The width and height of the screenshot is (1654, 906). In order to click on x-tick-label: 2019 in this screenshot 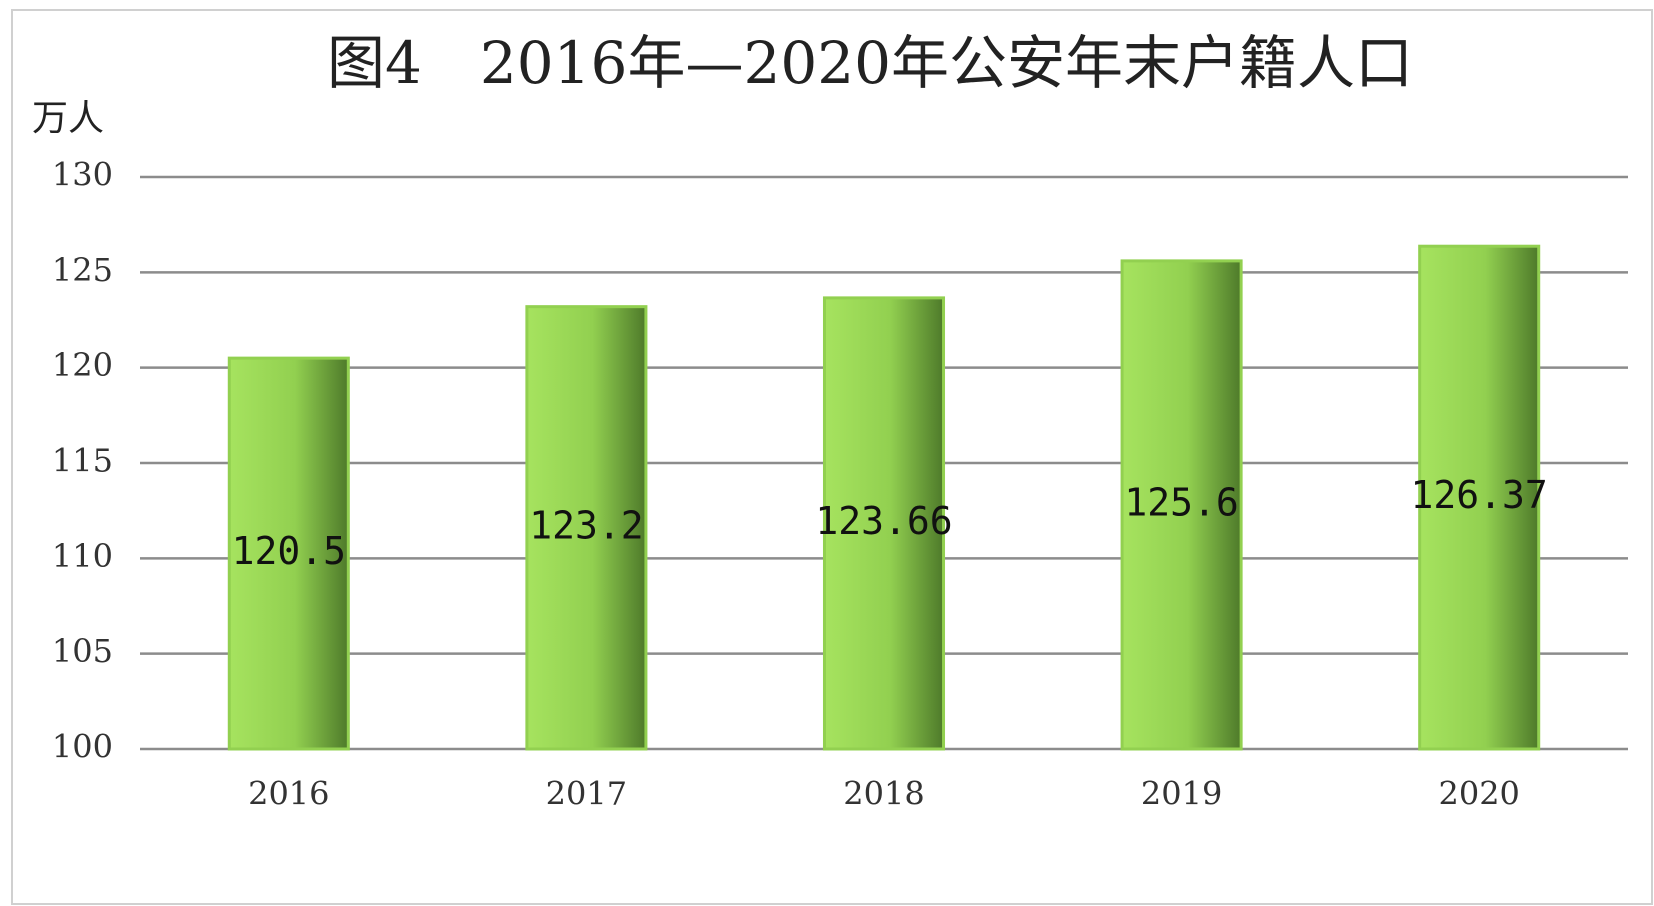, I will do `click(1181, 794)`.